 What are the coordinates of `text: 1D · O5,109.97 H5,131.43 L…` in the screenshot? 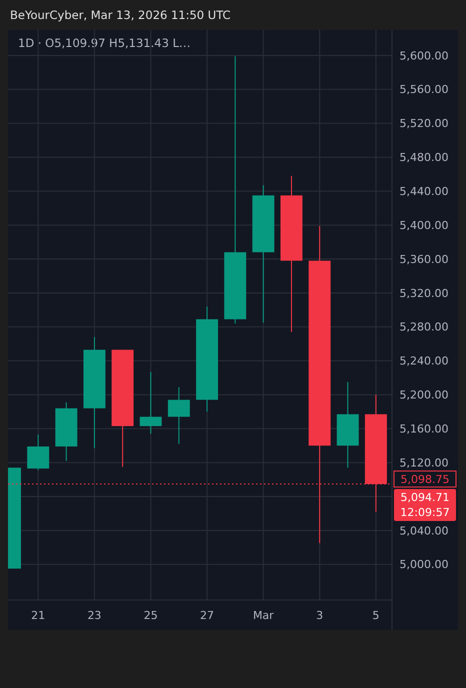 It's located at (104, 43).